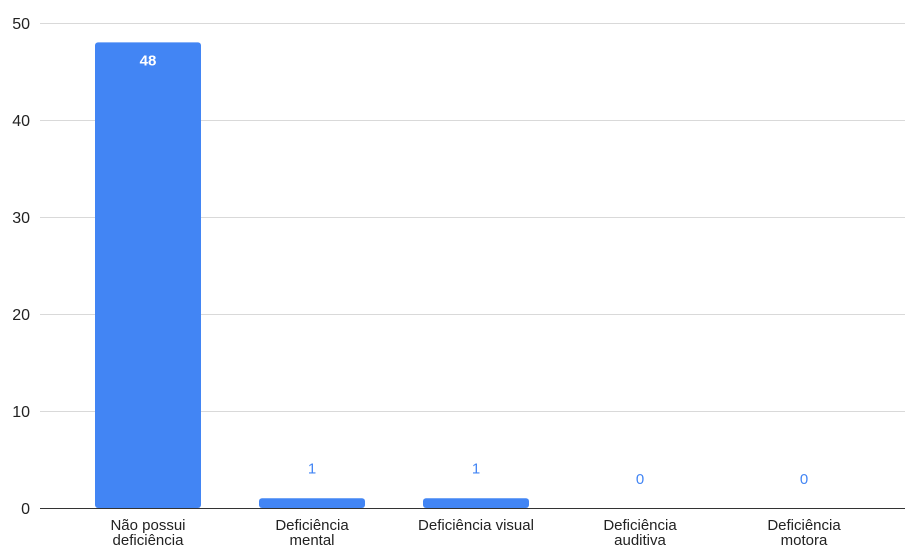 The width and height of the screenshot is (905, 554). Describe the element at coordinates (147, 533) in the screenshot. I see `x-tick-label: Não possui deficiência` at that location.